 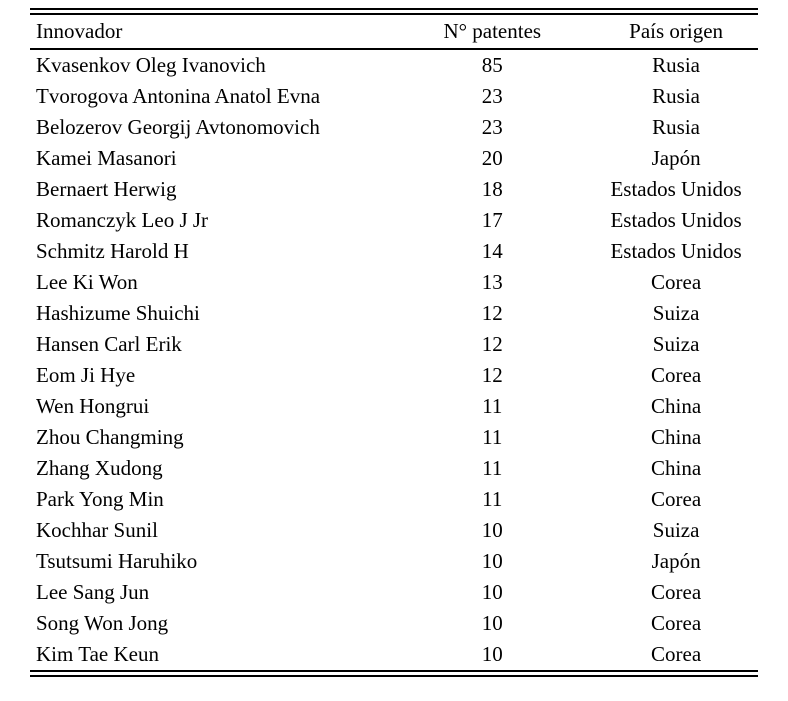 What do you see at coordinates (122, 220) in the screenshot?
I see `innovator-name: Romanczyk Leo J Jr` at bounding box center [122, 220].